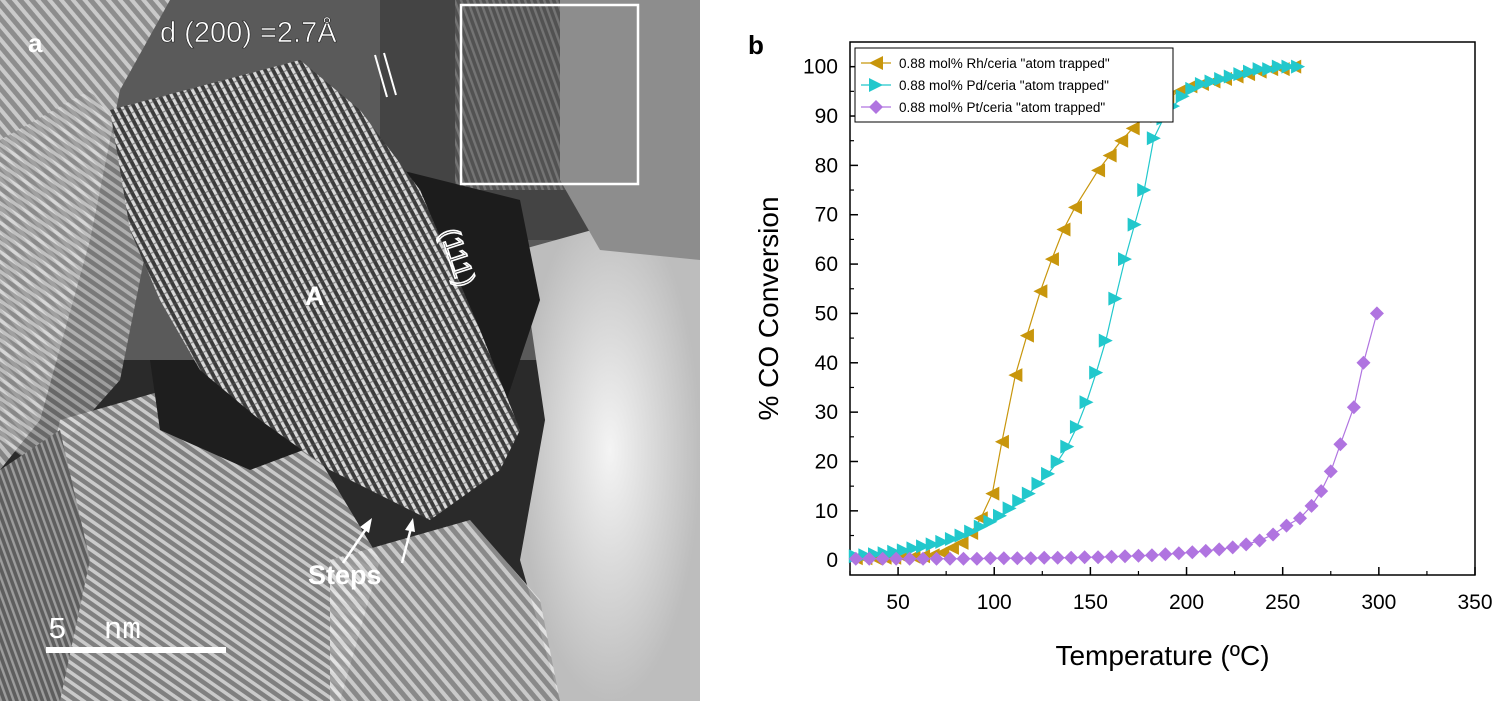 Image resolution: width=1495 pixels, height=701 pixels. What do you see at coordinates (826, 165) in the screenshot?
I see `y-tick-label: 80` at bounding box center [826, 165].